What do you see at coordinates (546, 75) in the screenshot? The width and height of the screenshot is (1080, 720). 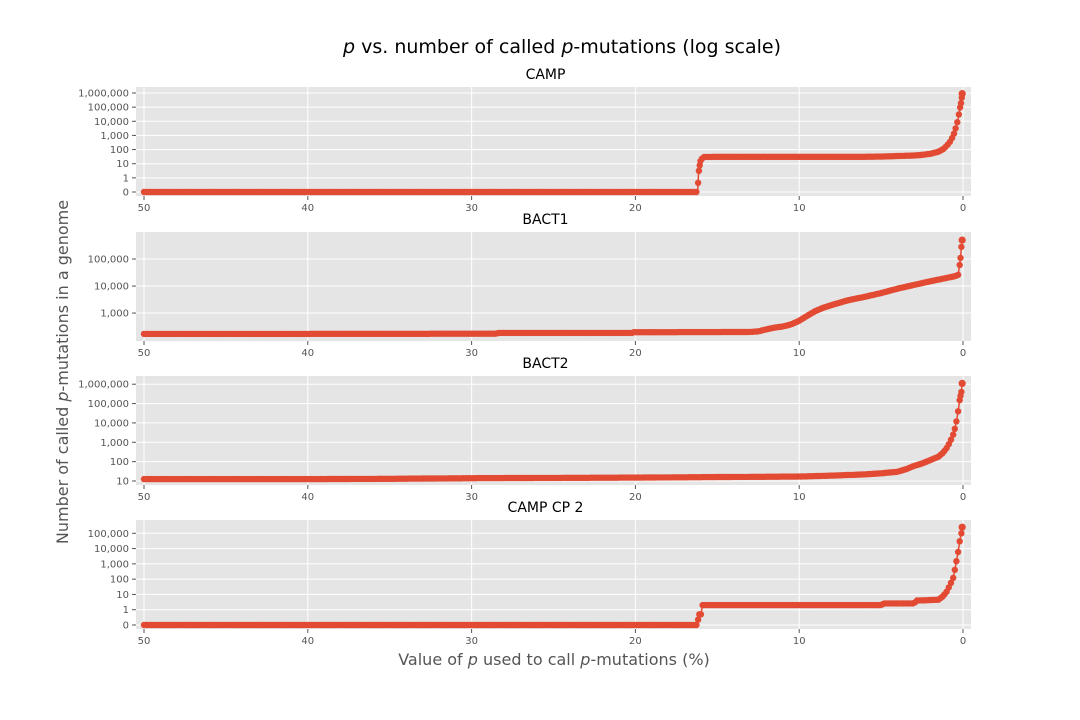 I see `subplot-title: CAMP` at bounding box center [546, 75].